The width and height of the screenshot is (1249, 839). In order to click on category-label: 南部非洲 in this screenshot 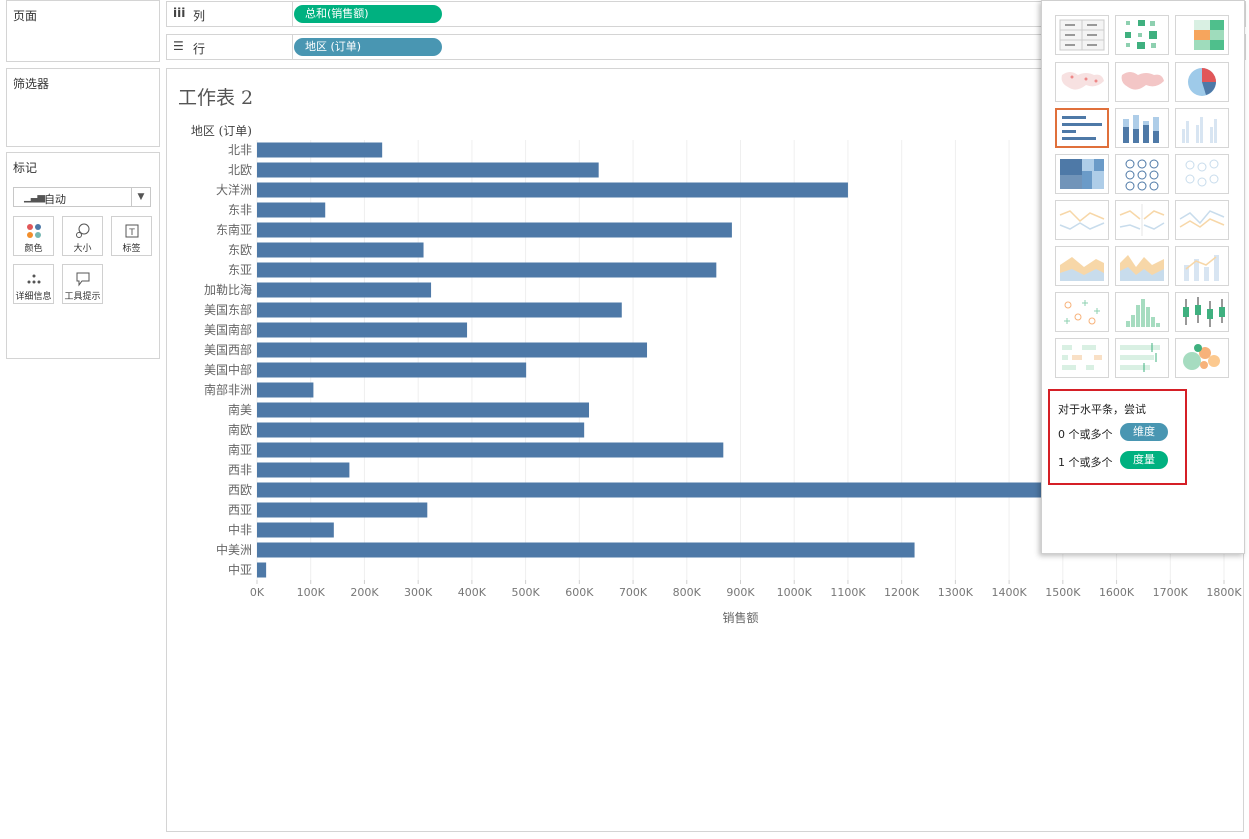, I will do `click(228, 389)`.